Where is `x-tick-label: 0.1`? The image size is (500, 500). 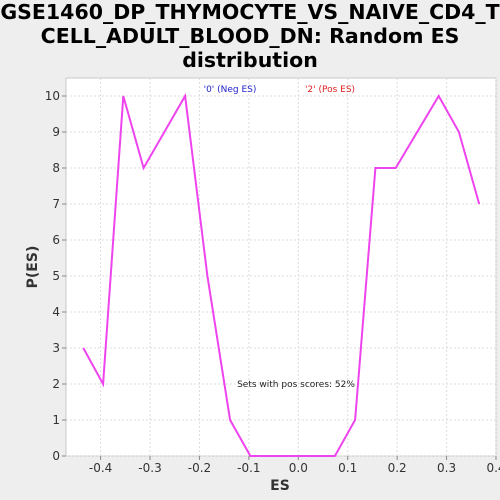
x-tick-label: 0.1 is located at coordinates (347, 468).